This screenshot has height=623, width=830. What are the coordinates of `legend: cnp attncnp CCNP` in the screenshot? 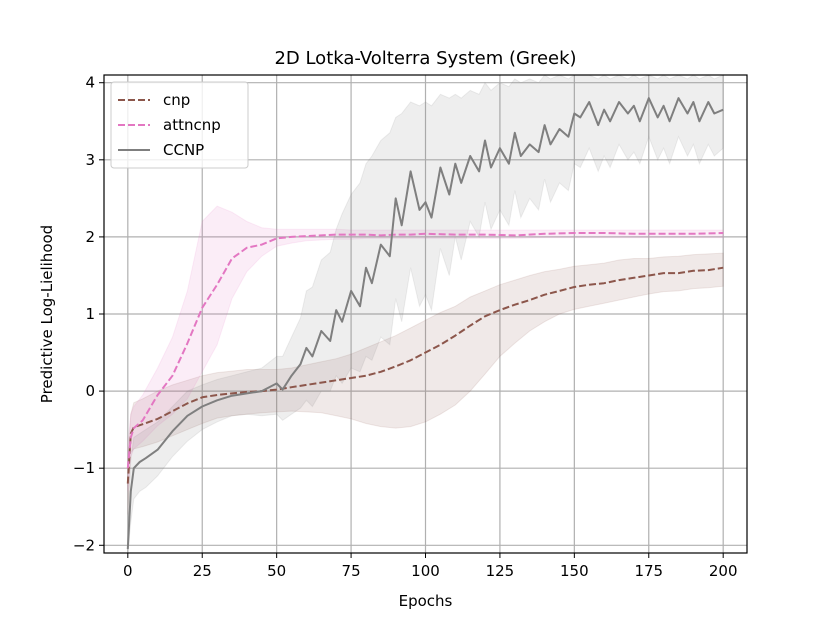 It's located at (179, 125).